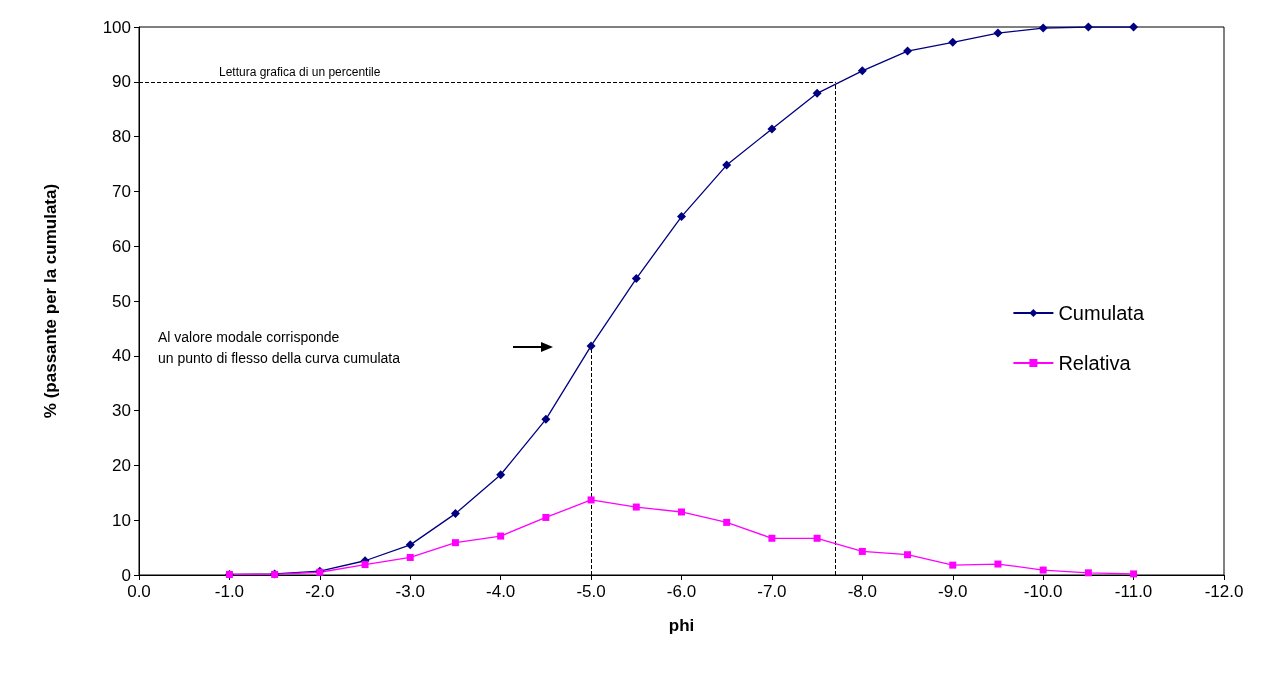  Describe the element at coordinates (953, 591) in the screenshot. I see `x-tick-label: -9.0` at that location.